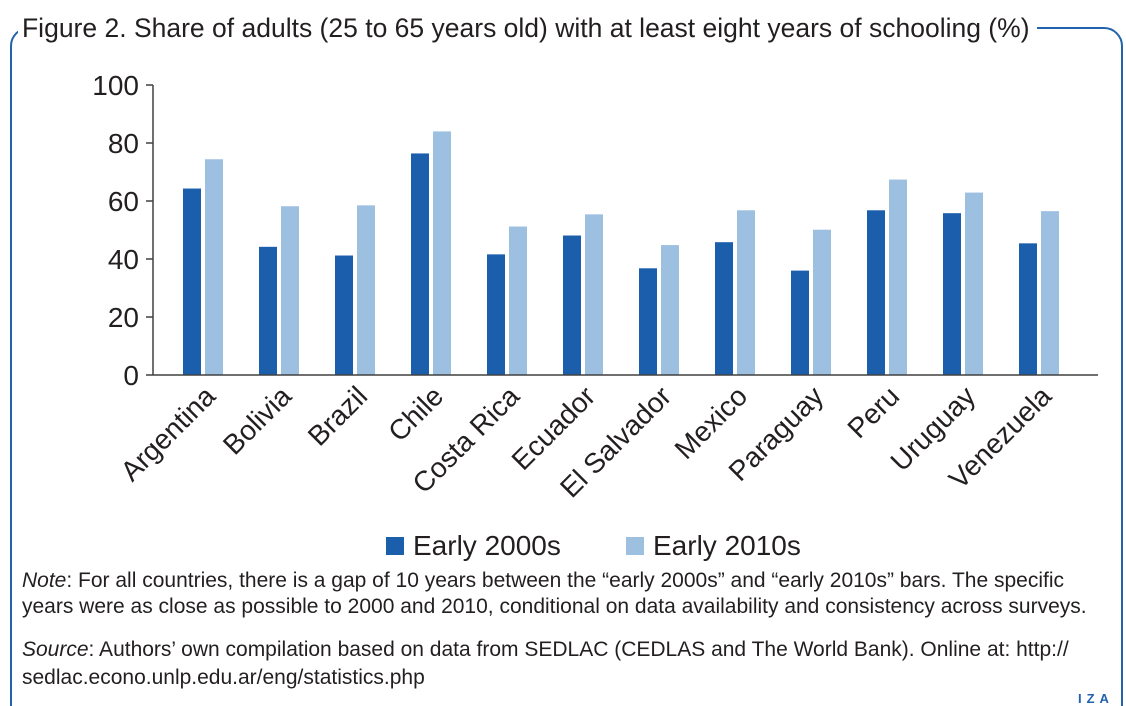 The height and width of the screenshot is (706, 1126). Describe the element at coordinates (1050, 293) in the screenshot. I see `bar-early-2010s-venezuela` at that location.